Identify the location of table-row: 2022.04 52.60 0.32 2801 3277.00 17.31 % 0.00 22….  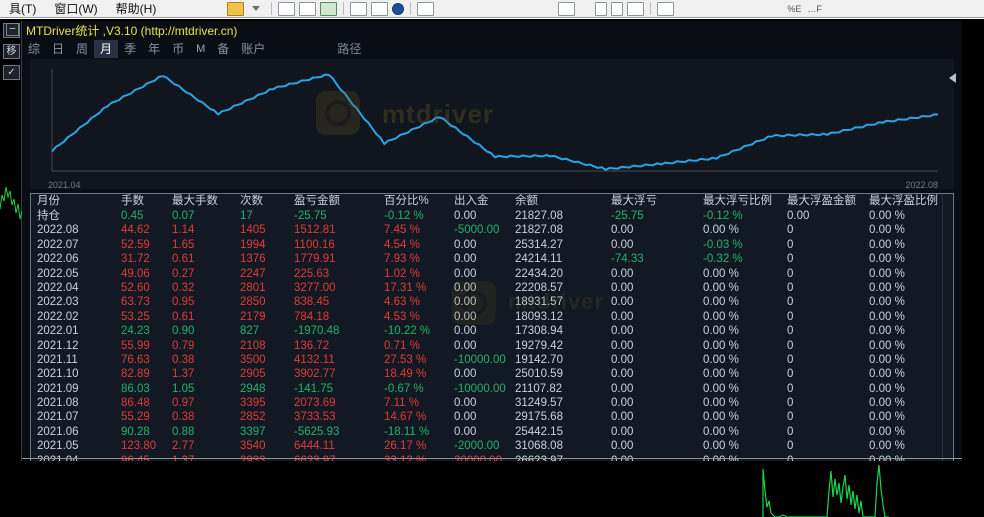
(492, 288).